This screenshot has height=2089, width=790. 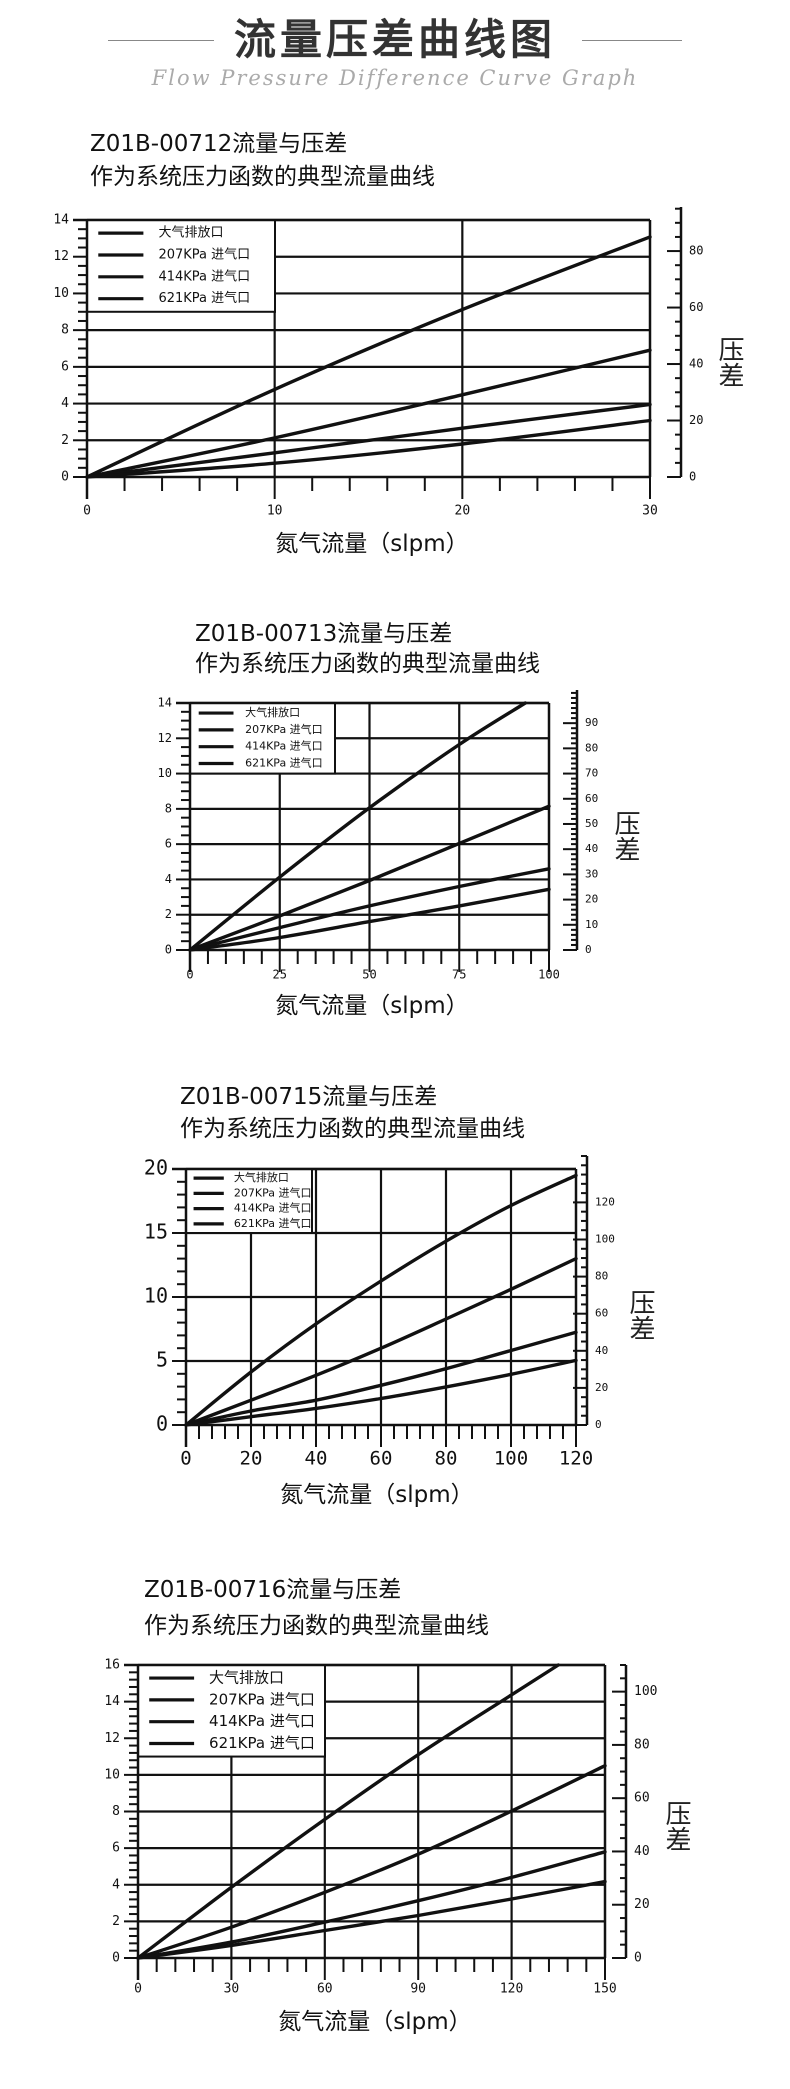 What do you see at coordinates (605, 1201) in the screenshot?
I see `y2-tick-label: 120` at bounding box center [605, 1201].